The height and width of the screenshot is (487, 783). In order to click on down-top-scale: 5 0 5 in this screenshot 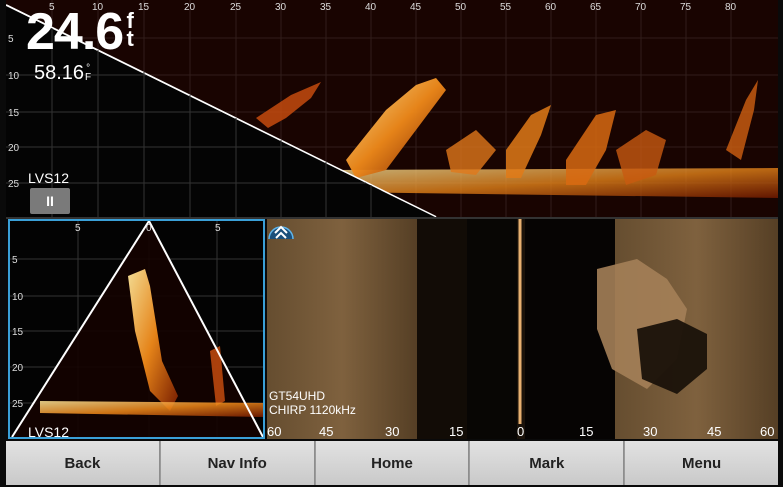, I will do `click(148, 228)`.